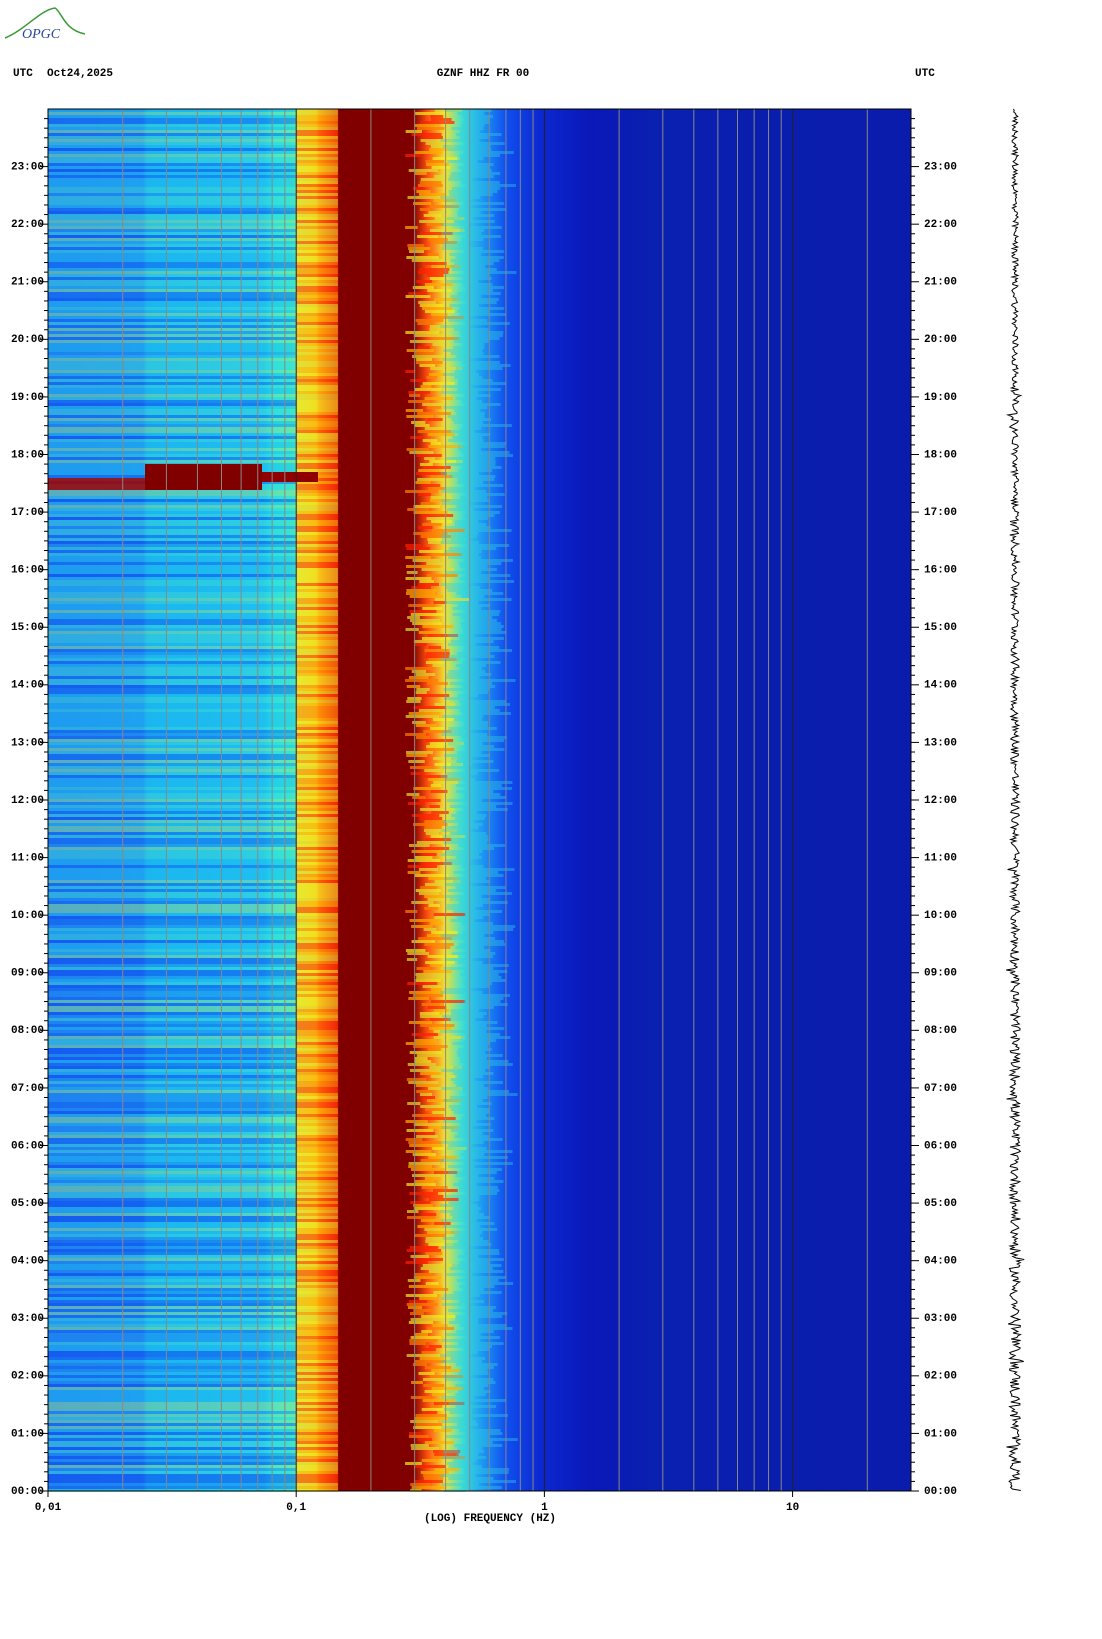 This screenshot has height=1639, width=1102. What do you see at coordinates (27, 1319) in the screenshot?
I see `y-tick-label: 03:00` at bounding box center [27, 1319].